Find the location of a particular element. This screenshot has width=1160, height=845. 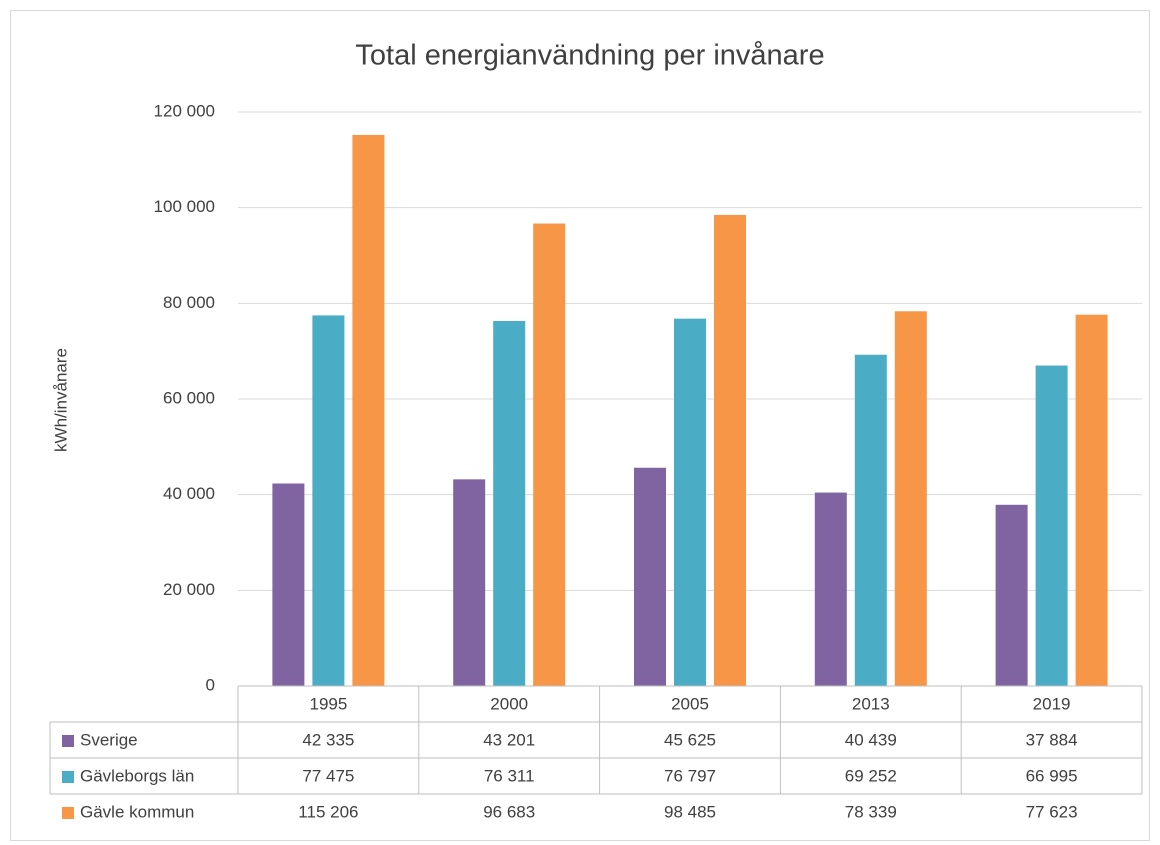

chart-title: Total energianvändning per invånare is located at coordinates (589, 56).